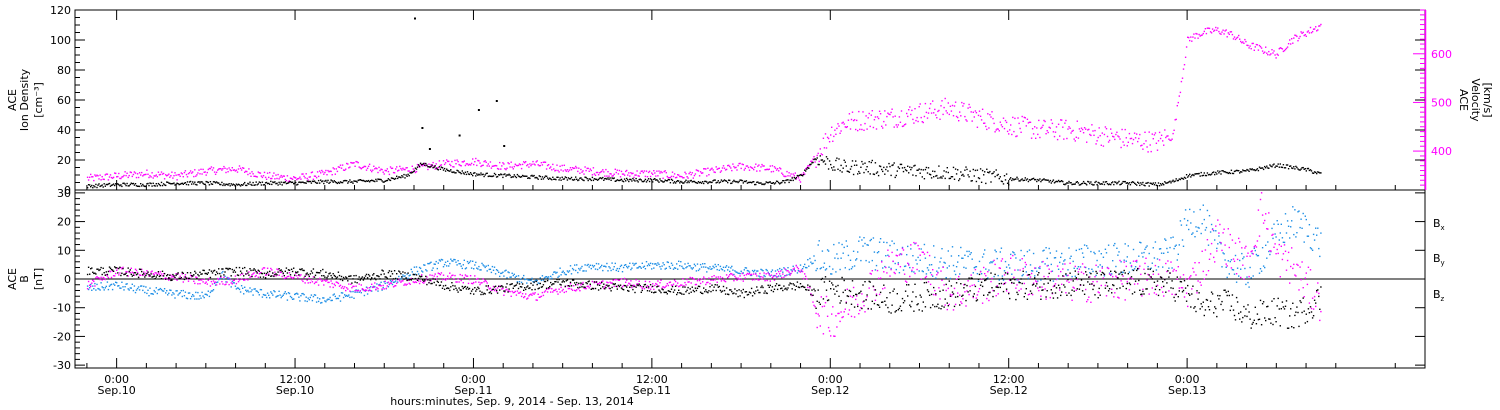  Describe the element at coordinates (64, 193) in the screenshot. I see `b-tick-label-6: 30` at that location.